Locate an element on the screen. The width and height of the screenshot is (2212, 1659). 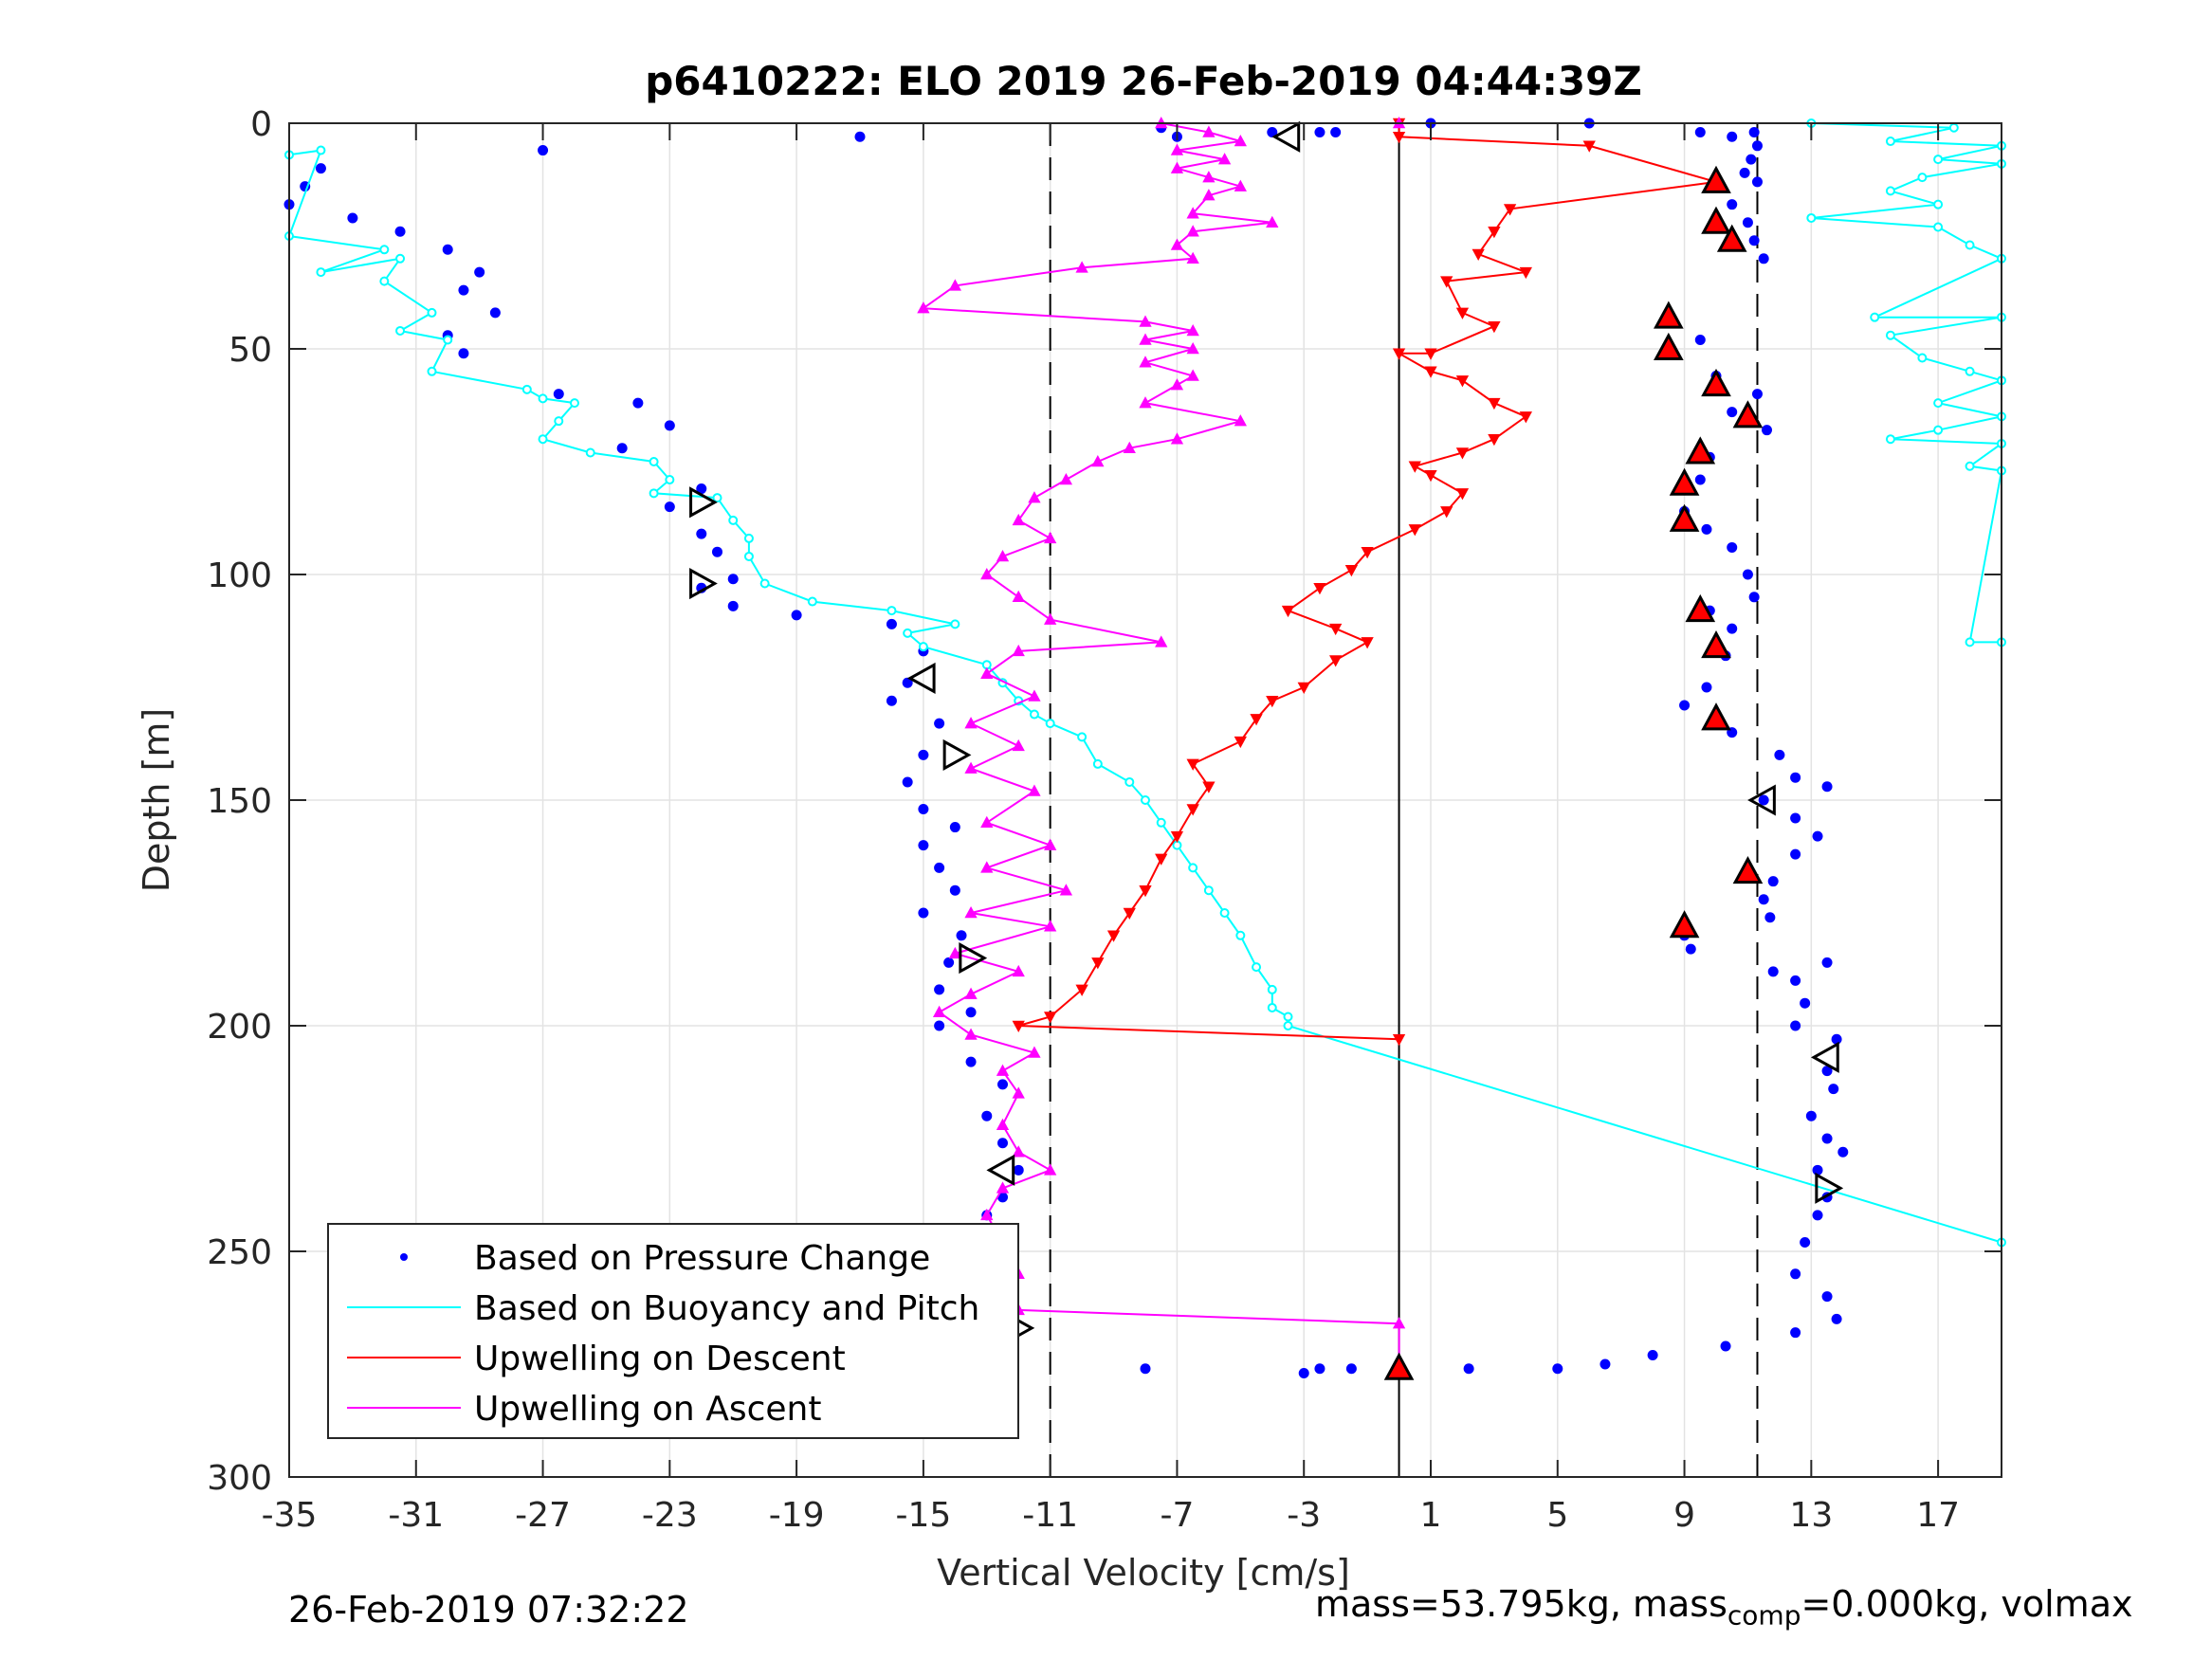
legend-swatch is located at coordinates (404, 1257).